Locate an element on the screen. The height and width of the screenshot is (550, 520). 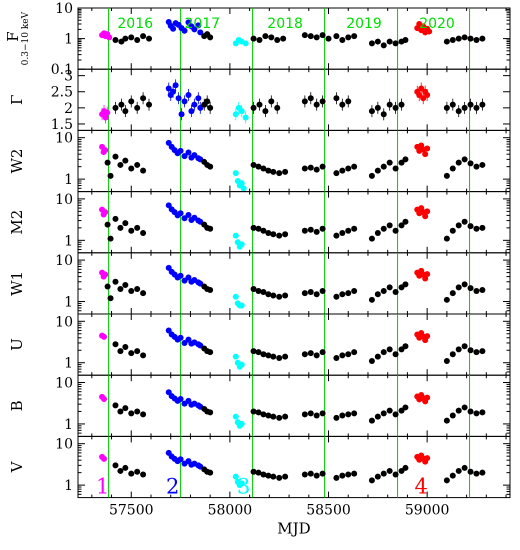
x-axis-label: MJD is located at coordinates (293, 529).